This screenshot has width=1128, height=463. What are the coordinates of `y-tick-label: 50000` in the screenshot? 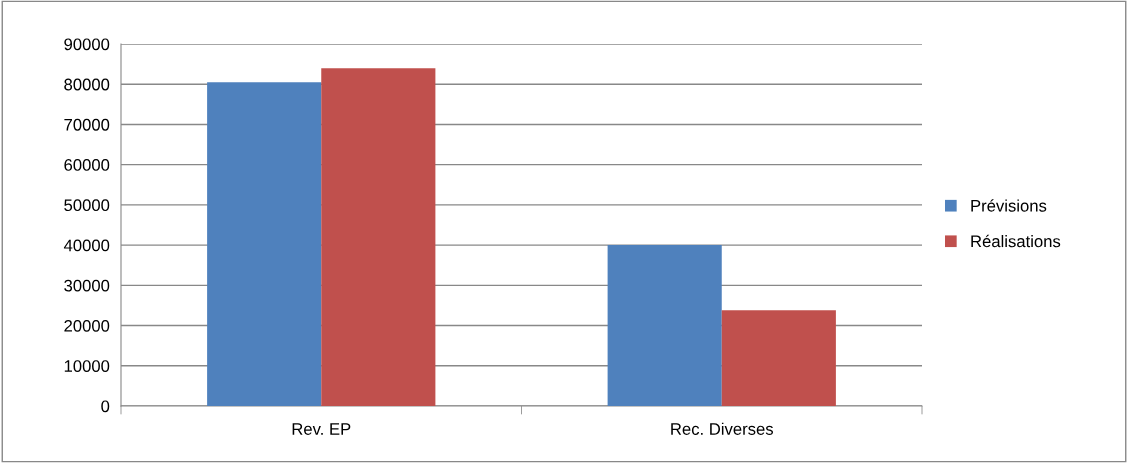 It's located at (87, 205).